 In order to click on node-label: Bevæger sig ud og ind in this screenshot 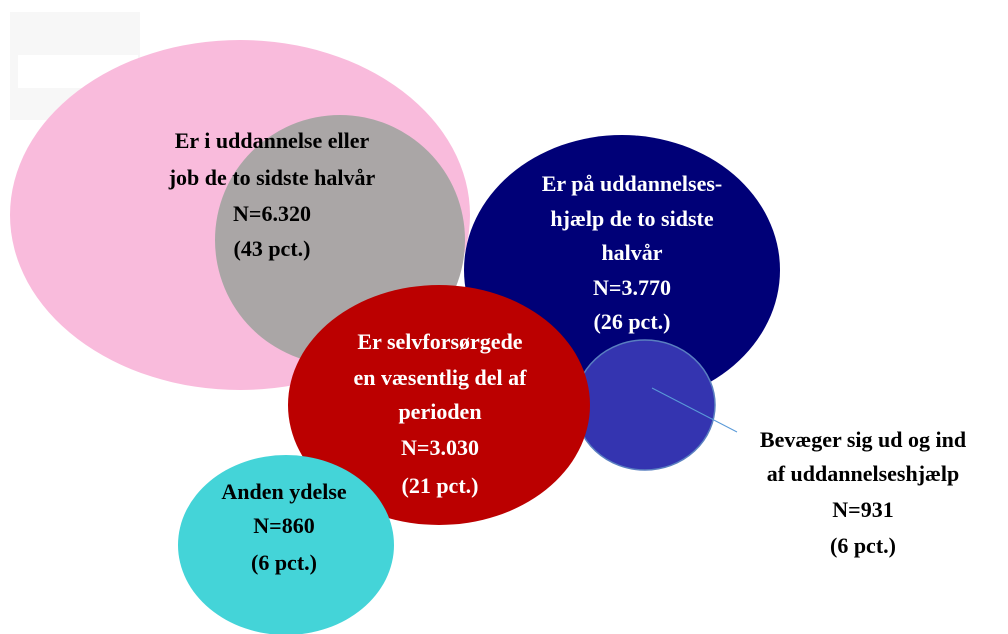, I will do `click(863, 439)`.